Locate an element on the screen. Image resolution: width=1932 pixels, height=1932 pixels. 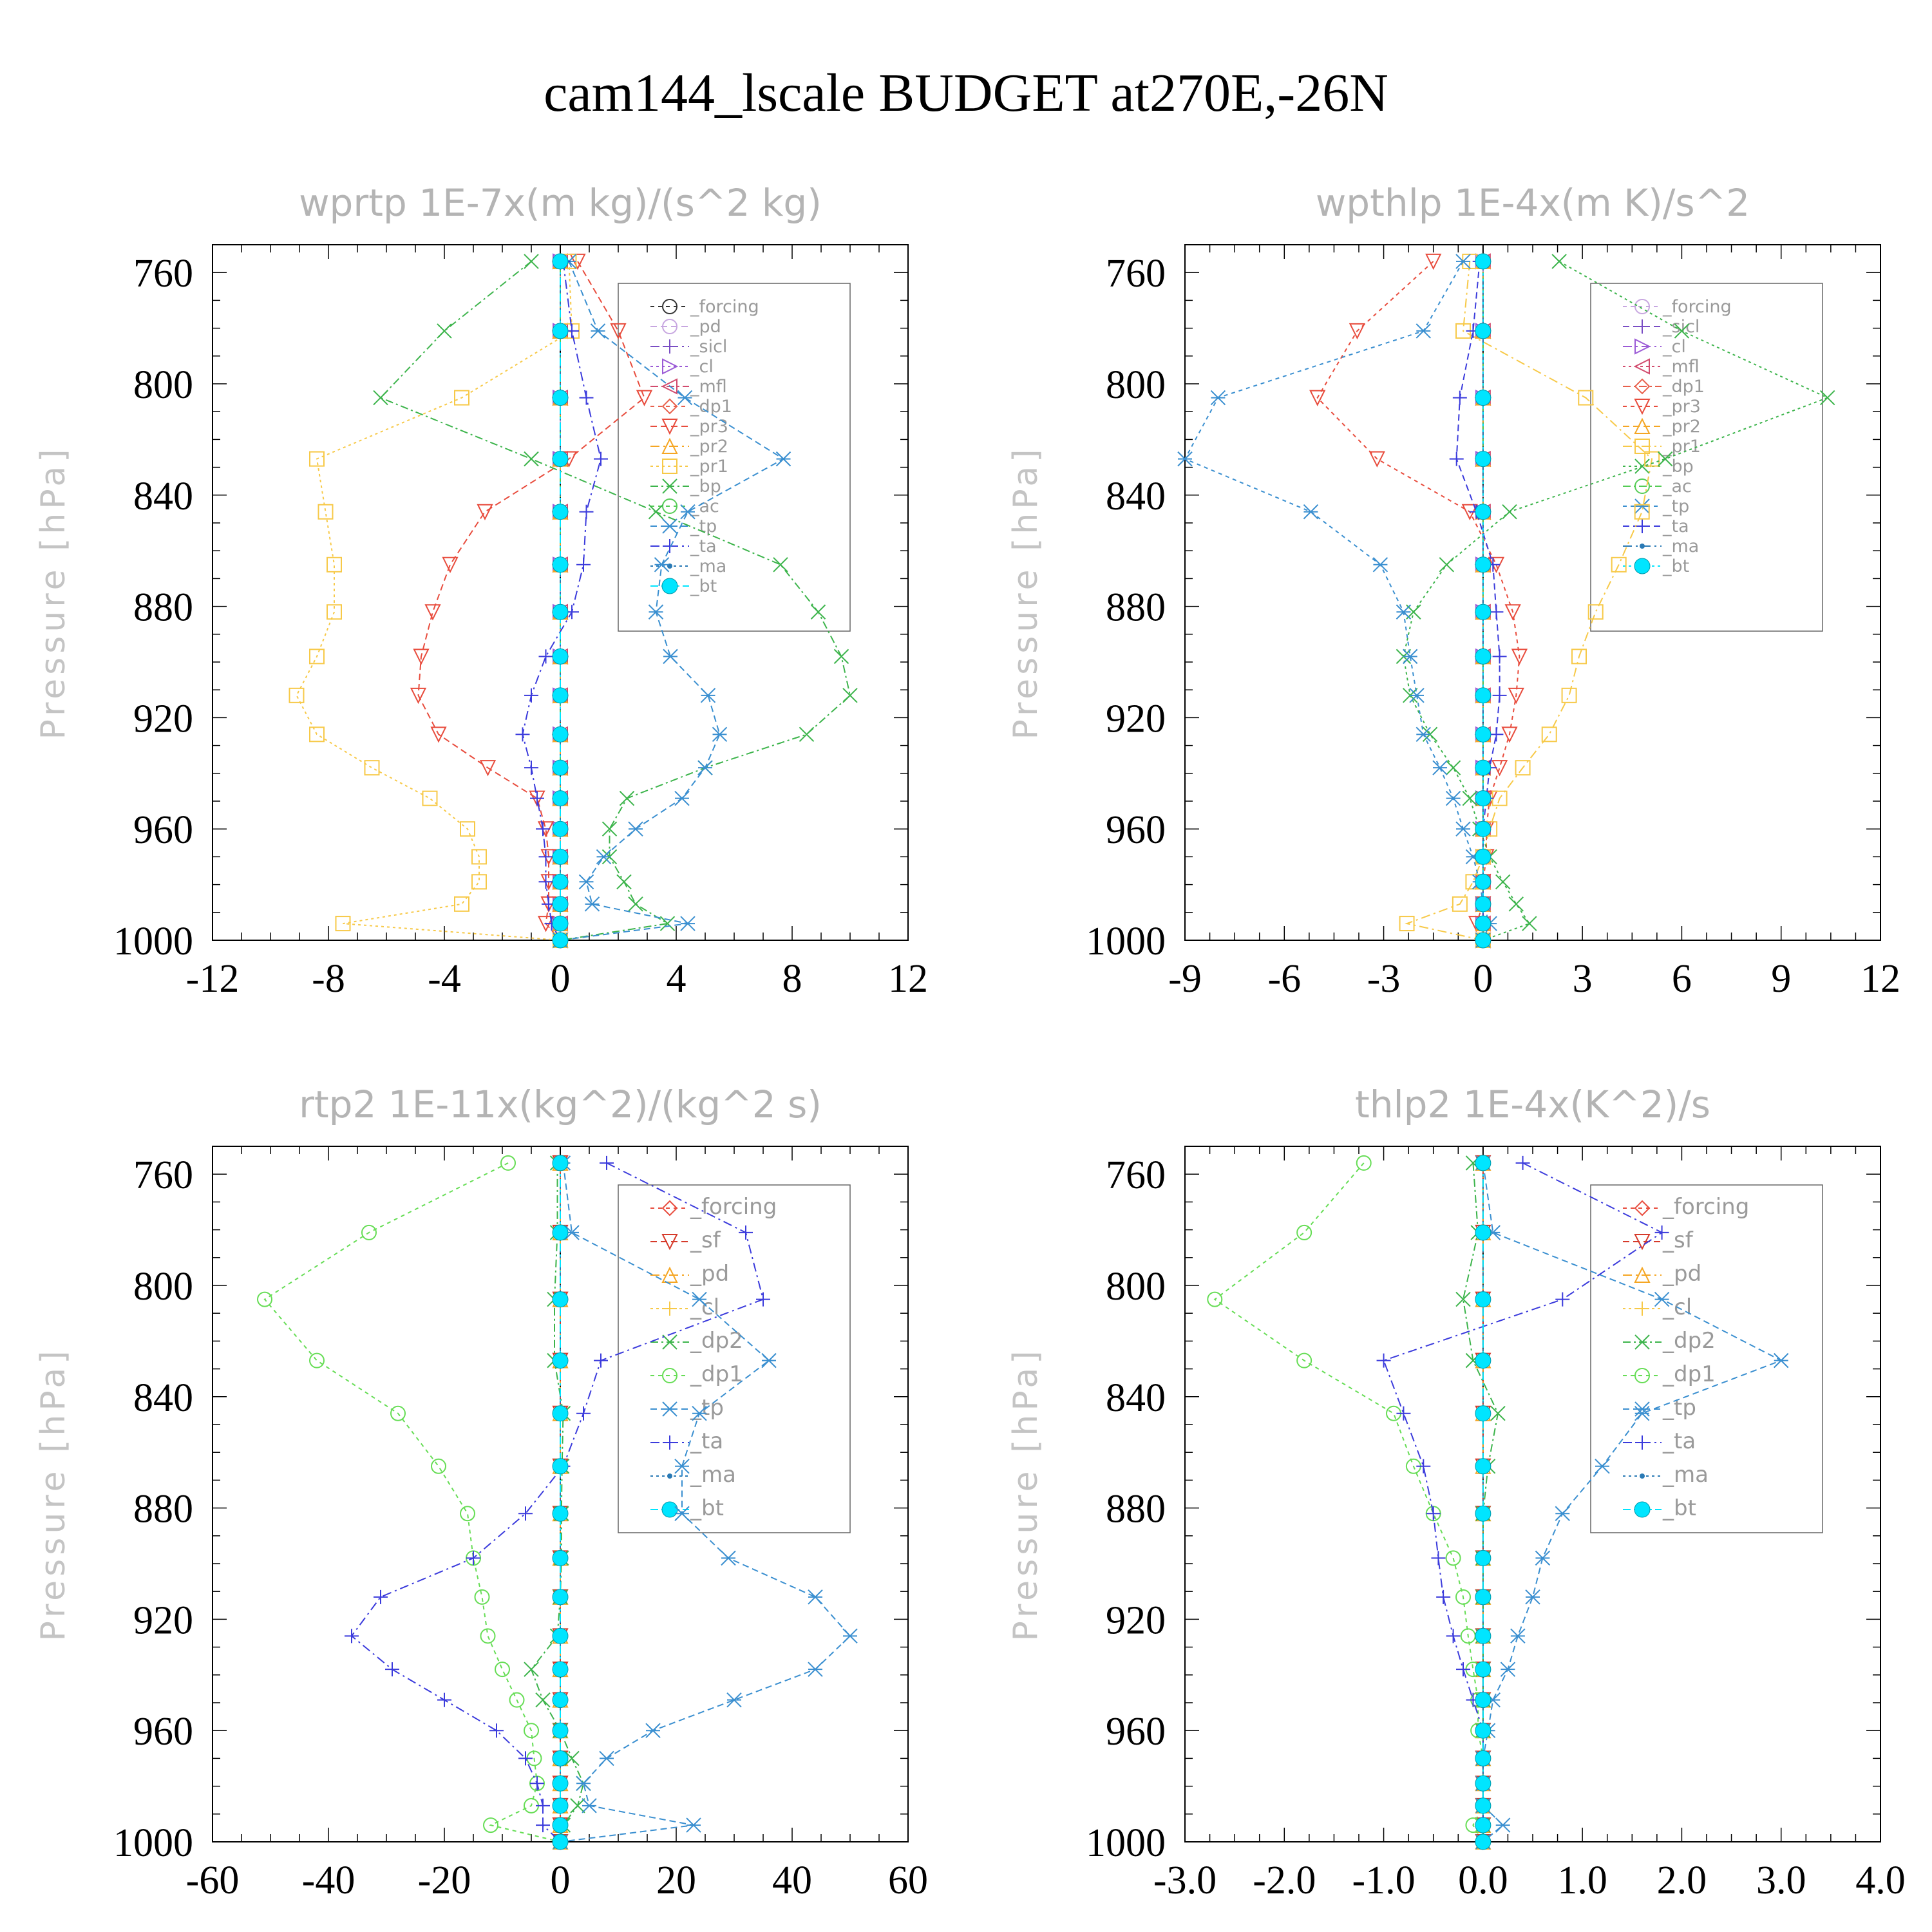
legend-label: _ac is located at coordinates (1677, 487).